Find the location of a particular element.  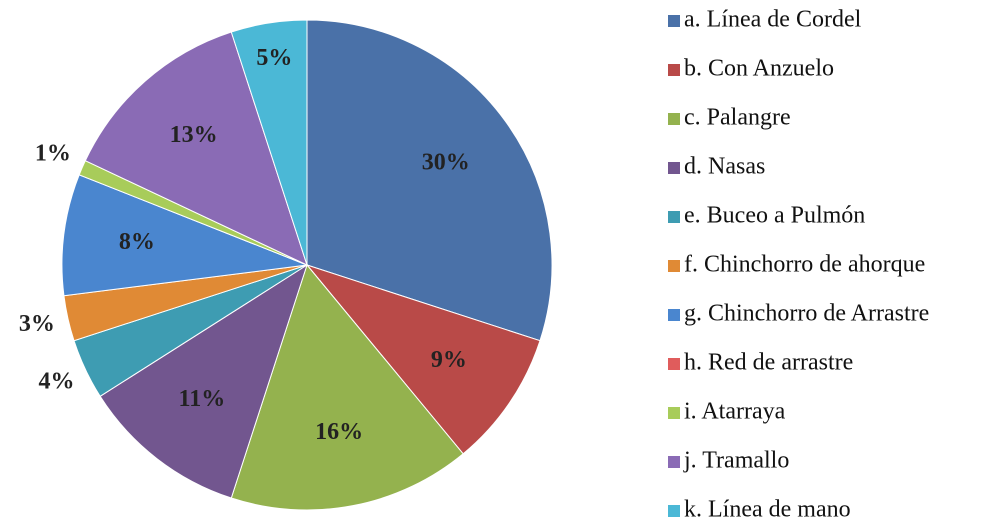

legend-label: j. Tramallo is located at coordinates (736, 461).